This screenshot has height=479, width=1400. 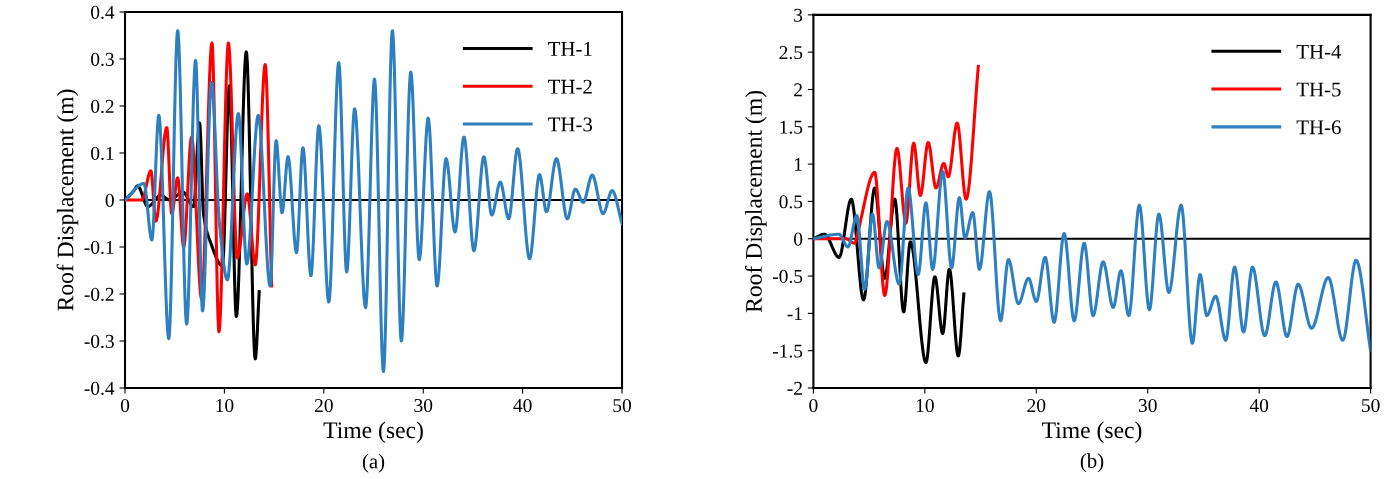 What do you see at coordinates (794, 314) in the screenshot?
I see `y-tick-label: -1` at bounding box center [794, 314].